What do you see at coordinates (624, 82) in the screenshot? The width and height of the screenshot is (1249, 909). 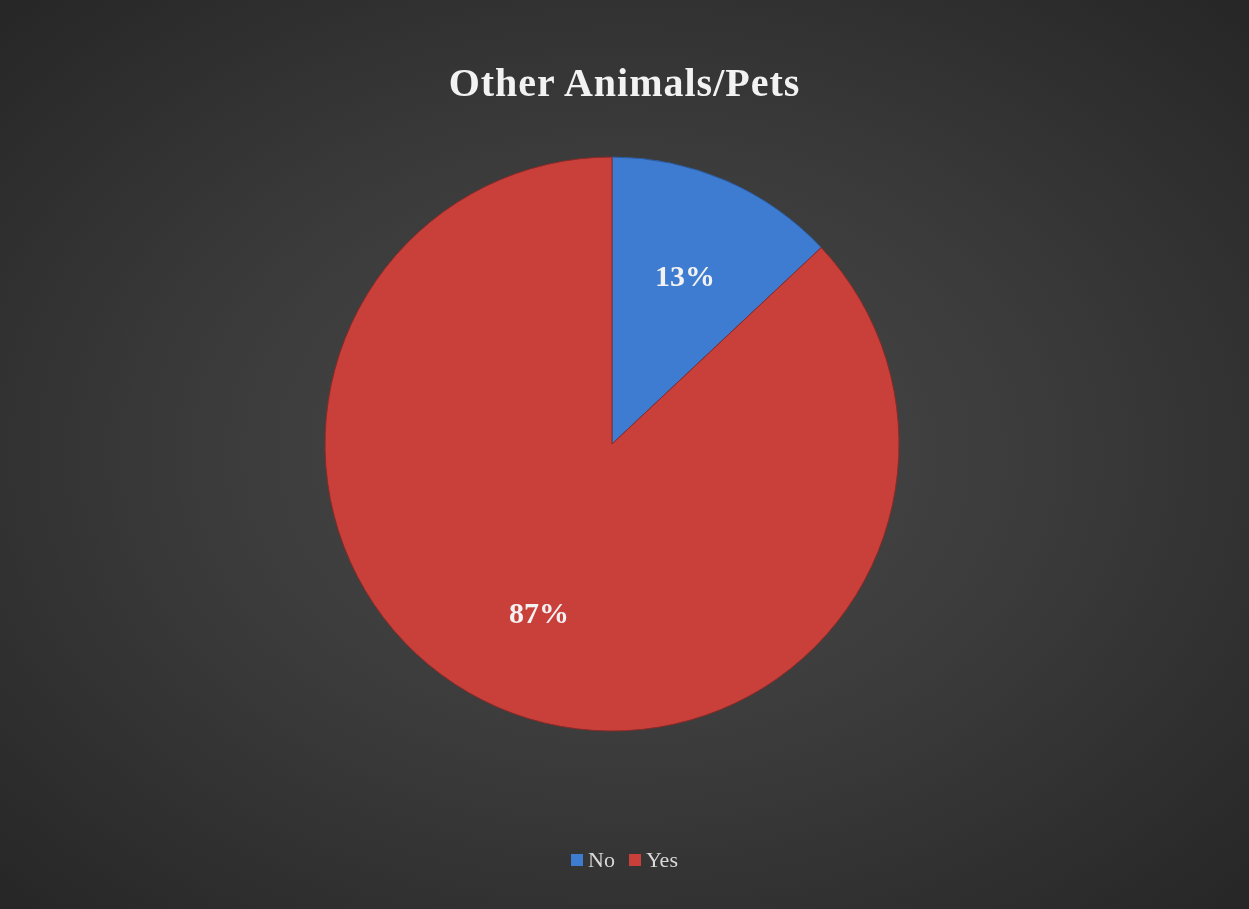 I see `chart-title: Other Animals/Pets` at bounding box center [624, 82].